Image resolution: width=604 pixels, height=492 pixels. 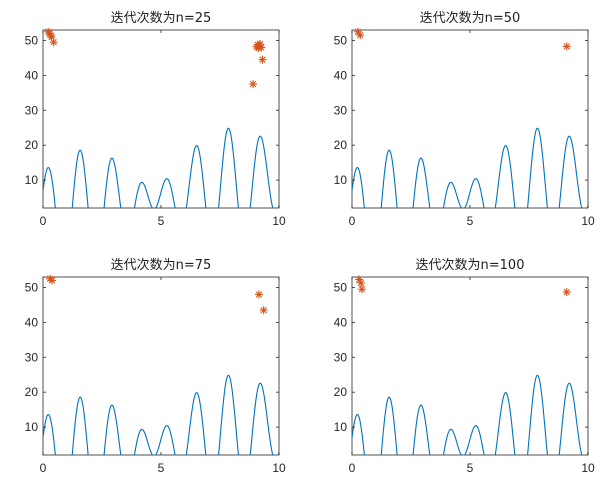 What do you see at coordinates (470, 265) in the screenshot?
I see `subplot-title: 迭代次数为n=100` at bounding box center [470, 265].